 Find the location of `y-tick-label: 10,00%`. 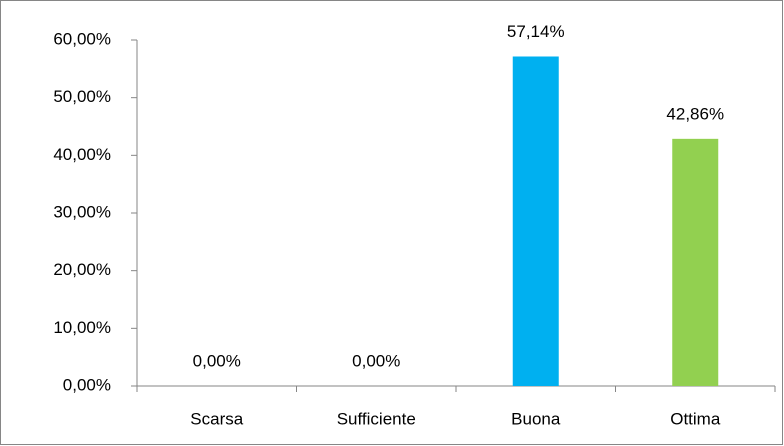

y-tick-label: 10,00% is located at coordinates (82, 327).